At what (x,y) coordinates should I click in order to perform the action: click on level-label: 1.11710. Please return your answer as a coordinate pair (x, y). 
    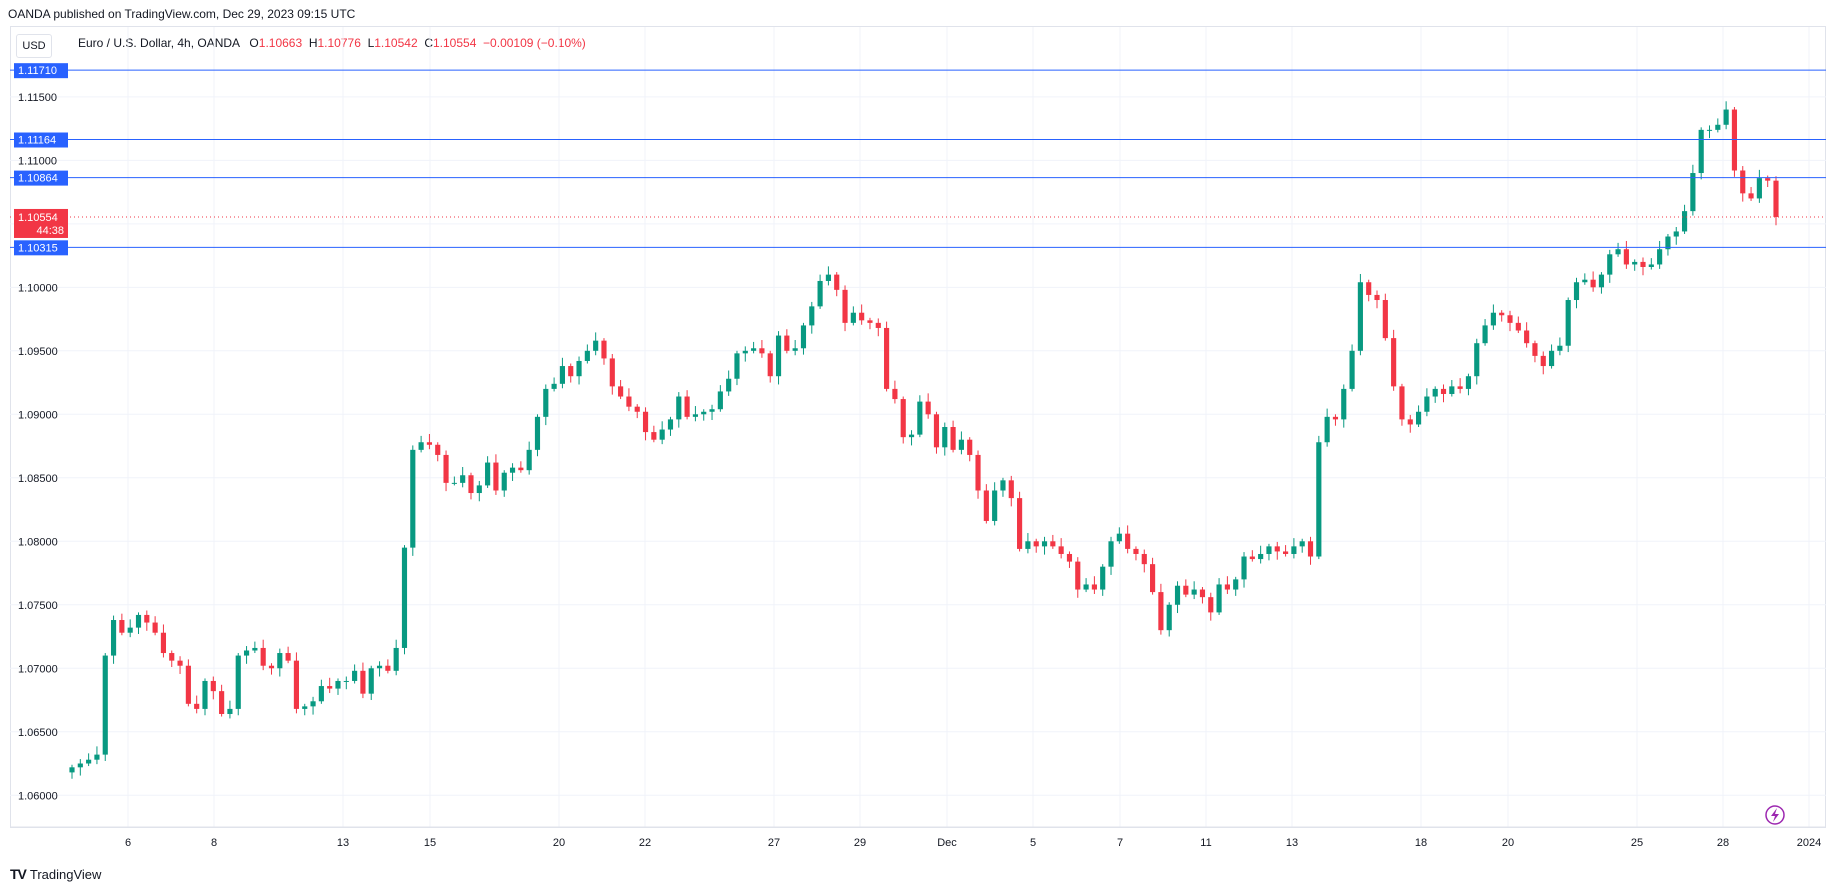
    Looking at the image, I should click on (37, 71).